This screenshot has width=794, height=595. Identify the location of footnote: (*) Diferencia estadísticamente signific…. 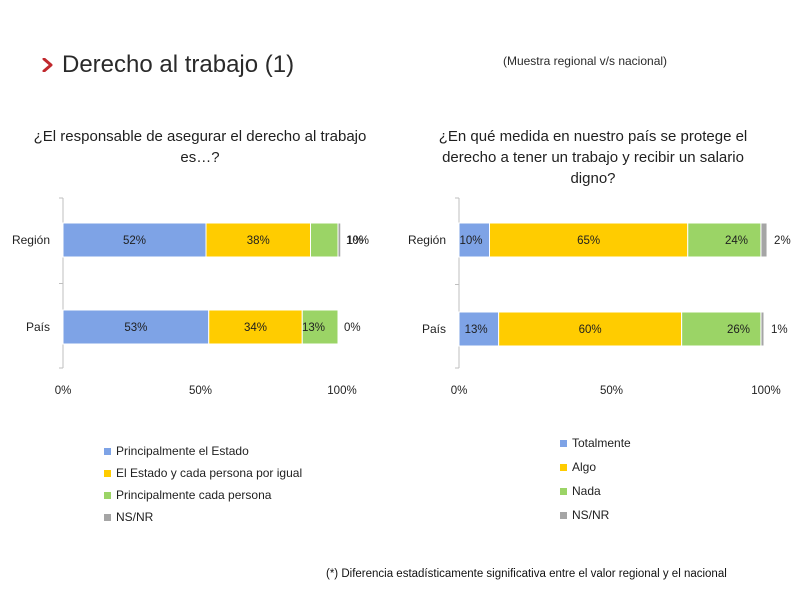
(526, 574).